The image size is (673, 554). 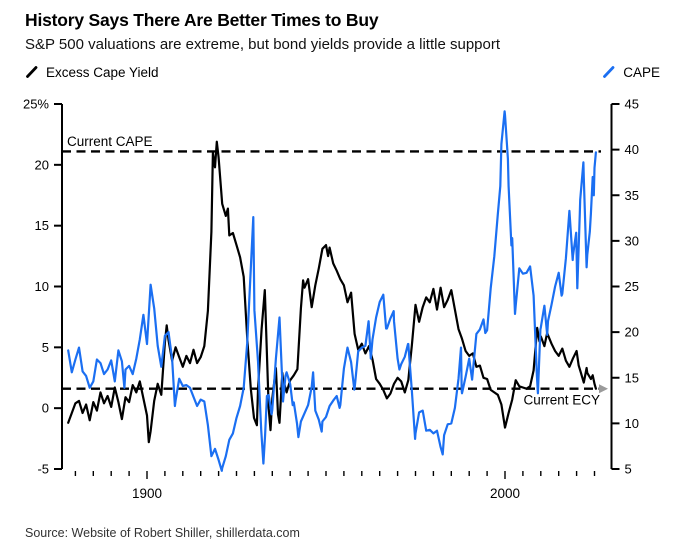 What do you see at coordinates (42, 164) in the screenshot?
I see `left-axis-tick-label: 20` at bounding box center [42, 164].